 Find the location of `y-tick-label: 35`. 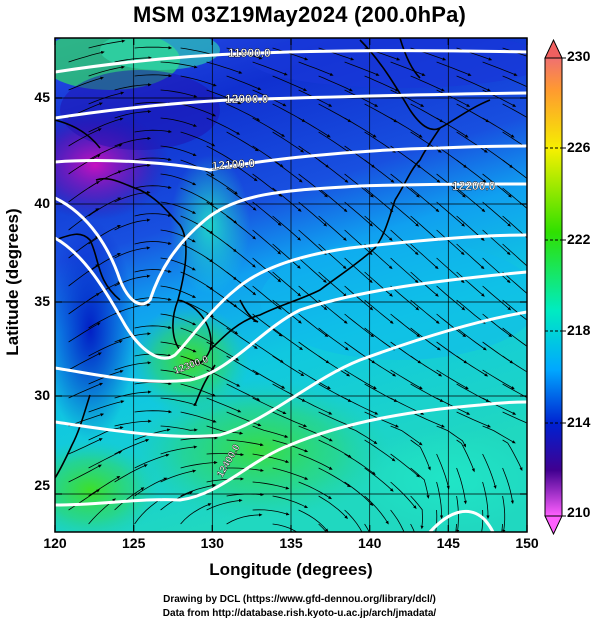

y-tick-label: 35 is located at coordinates (42, 301).